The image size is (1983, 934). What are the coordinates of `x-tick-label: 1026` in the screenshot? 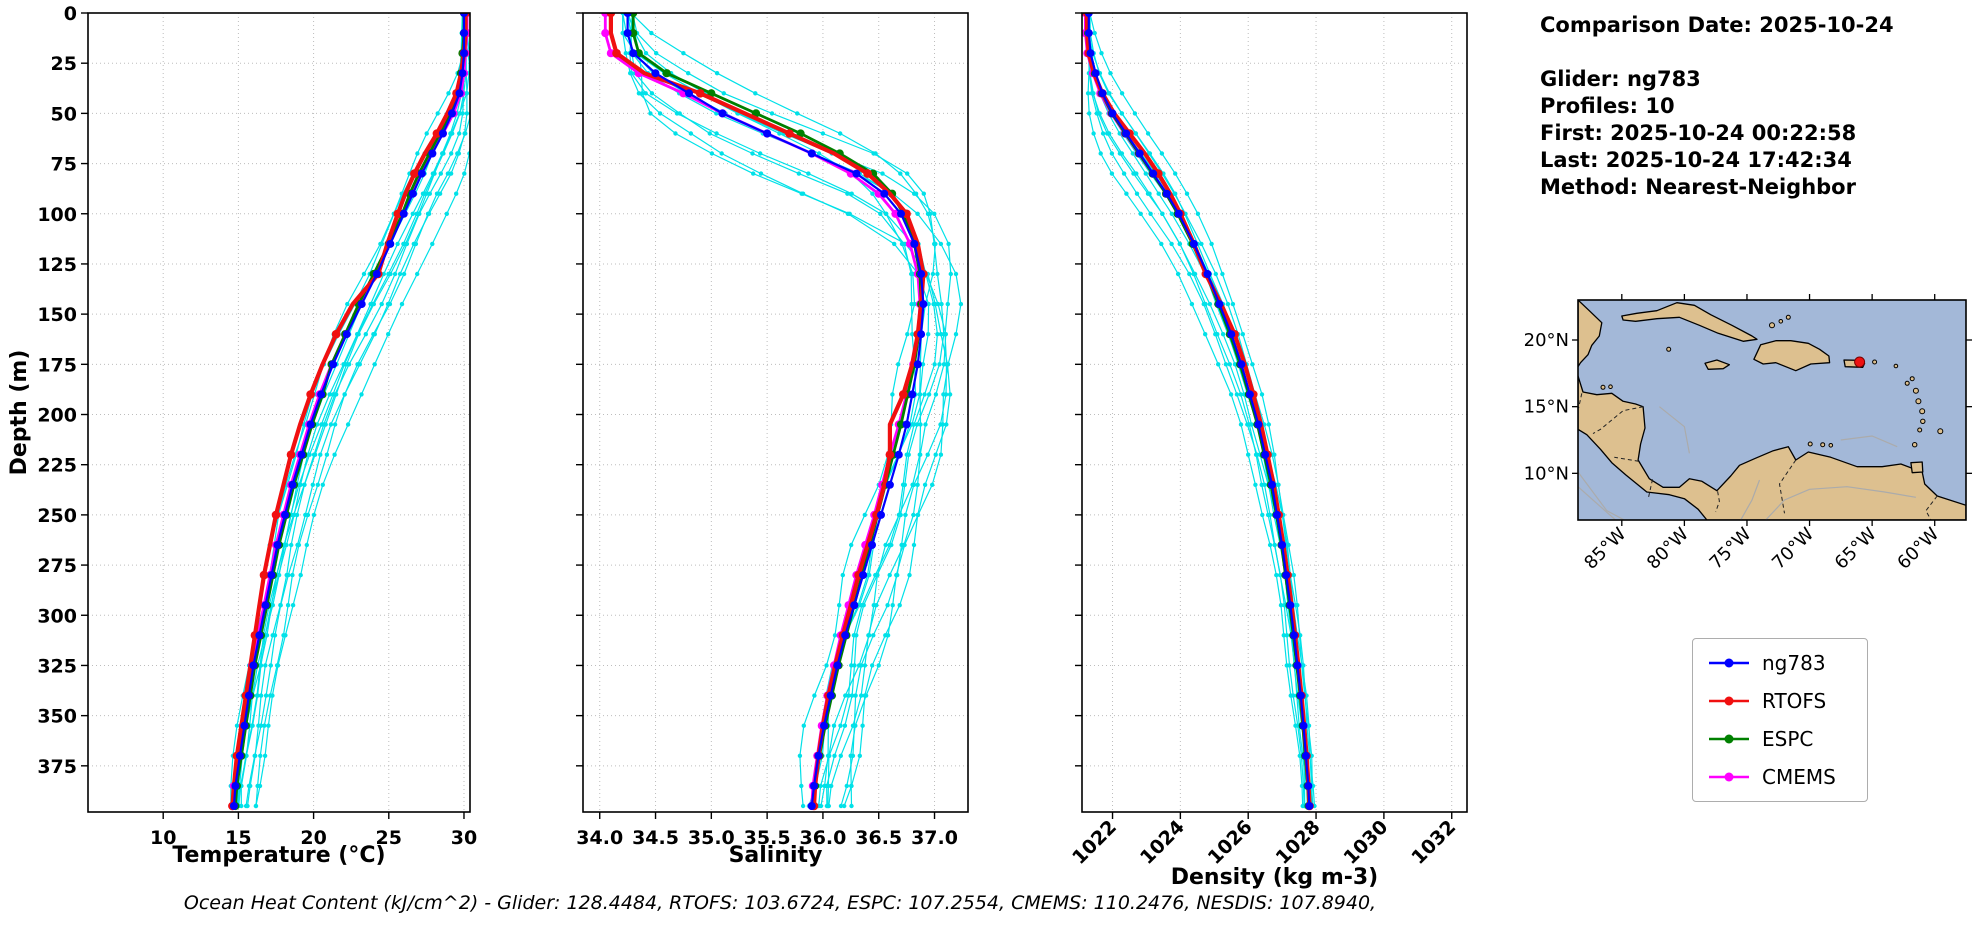 It's located at (1230, 842).